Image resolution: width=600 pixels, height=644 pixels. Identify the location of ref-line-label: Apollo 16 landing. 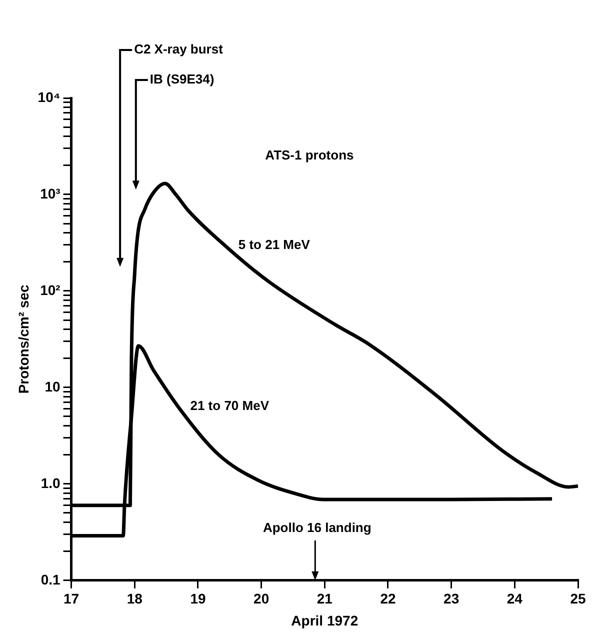
(317, 527).